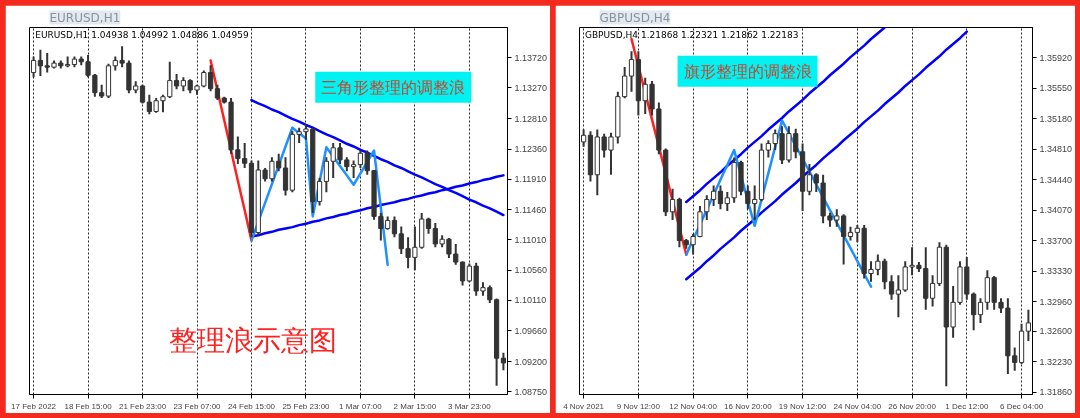  I want to click on x-tick-label: 2 Mar 15:00, so click(415, 406).